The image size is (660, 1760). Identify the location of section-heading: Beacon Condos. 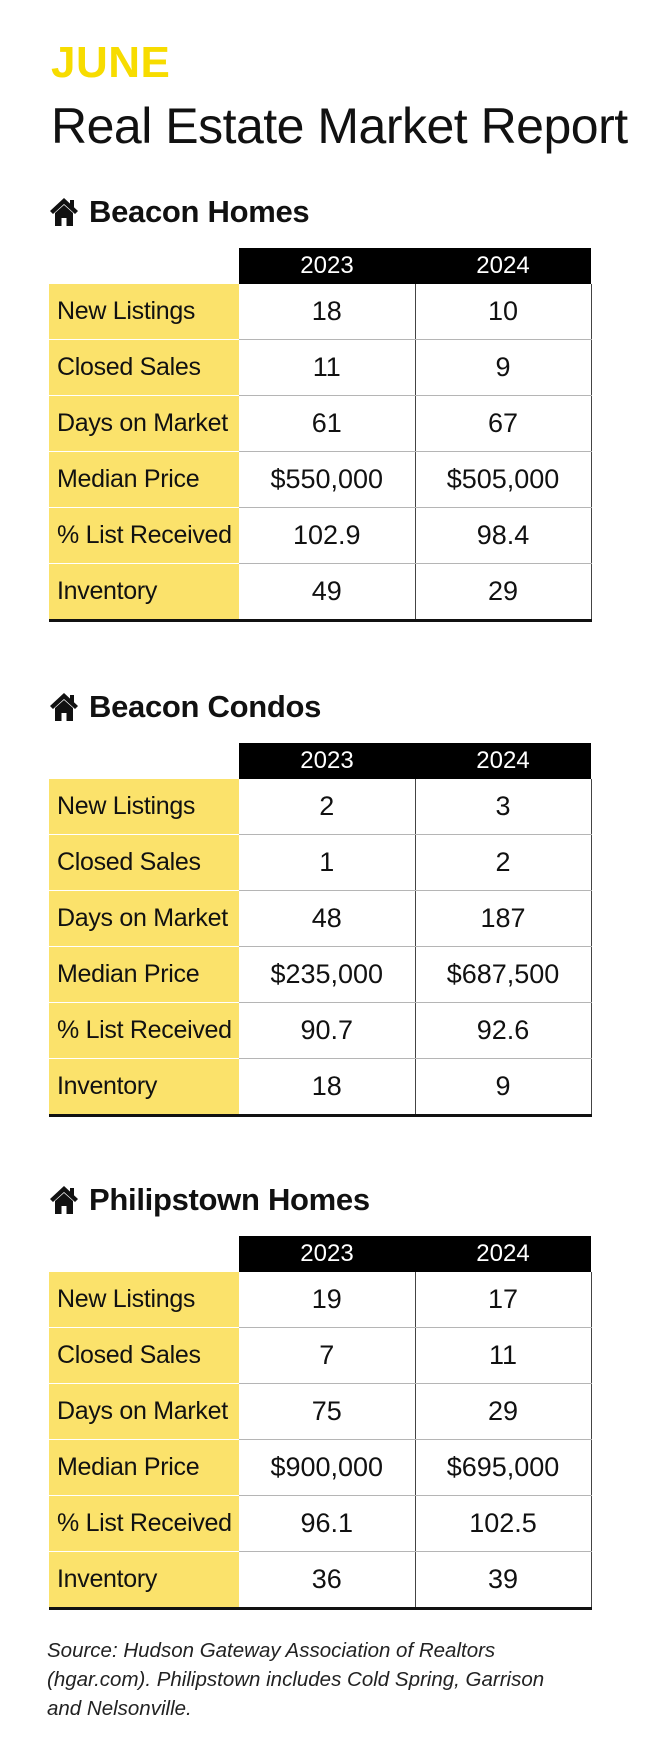
(321, 707).